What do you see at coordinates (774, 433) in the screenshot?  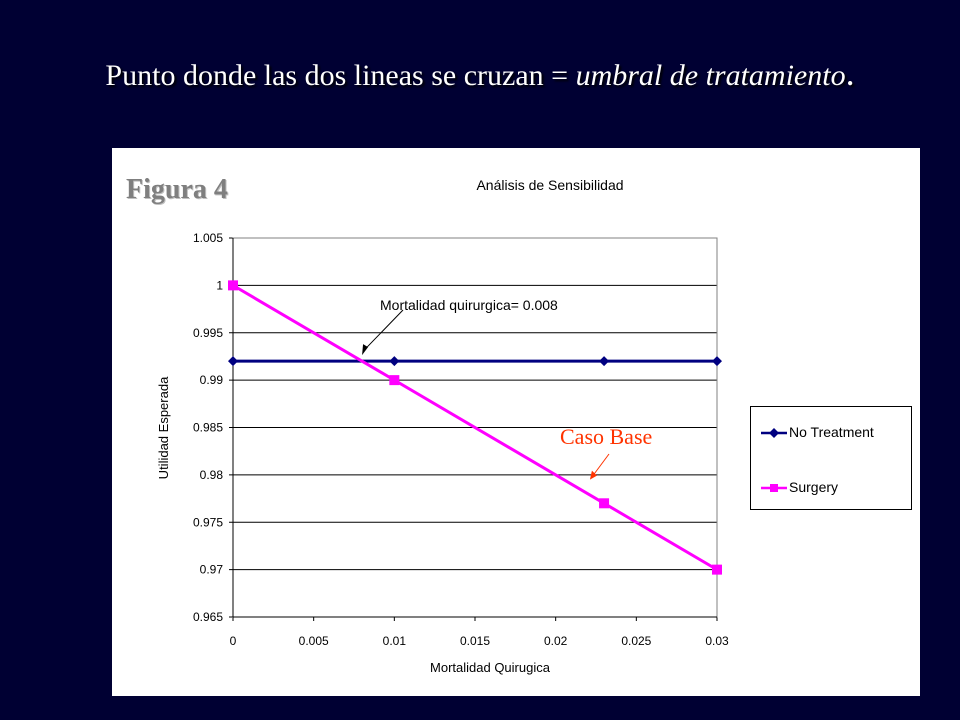 I see `diamond-marker-icon` at bounding box center [774, 433].